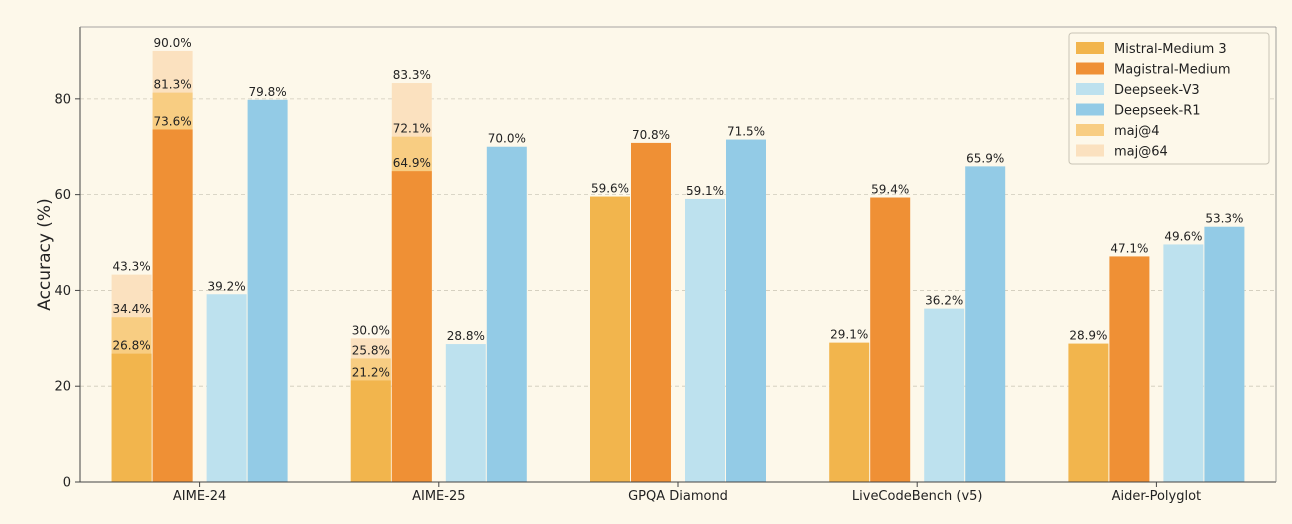 Image resolution: width=1292 pixels, height=524 pixels. What do you see at coordinates (1157, 90) in the screenshot?
I see `legend-label: Deepseek-V3` at bounding box center [1157, 90].